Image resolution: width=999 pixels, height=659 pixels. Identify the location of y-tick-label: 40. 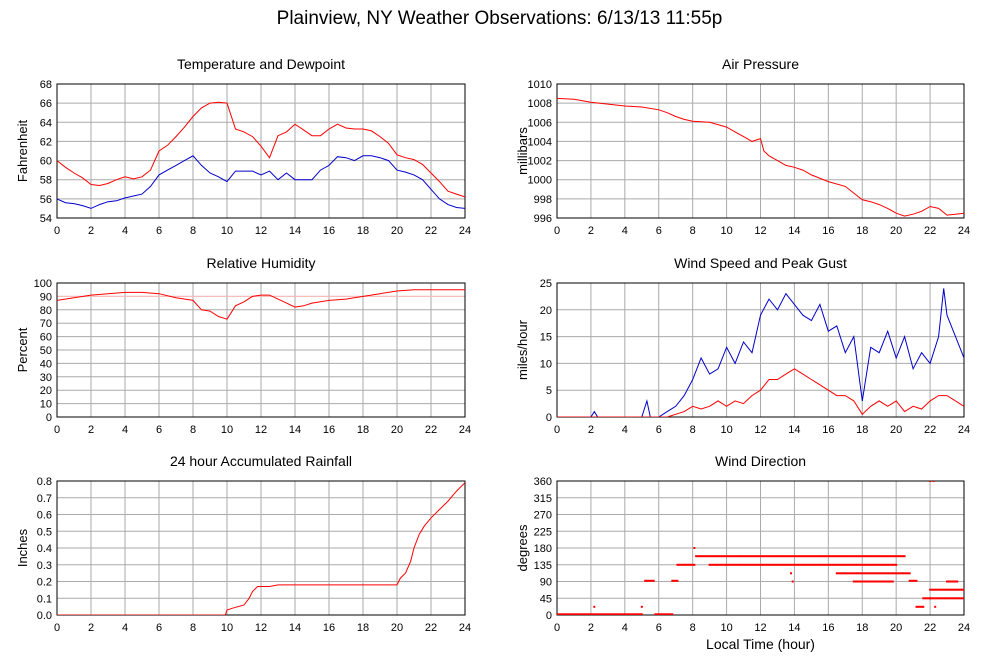
(46, 364).